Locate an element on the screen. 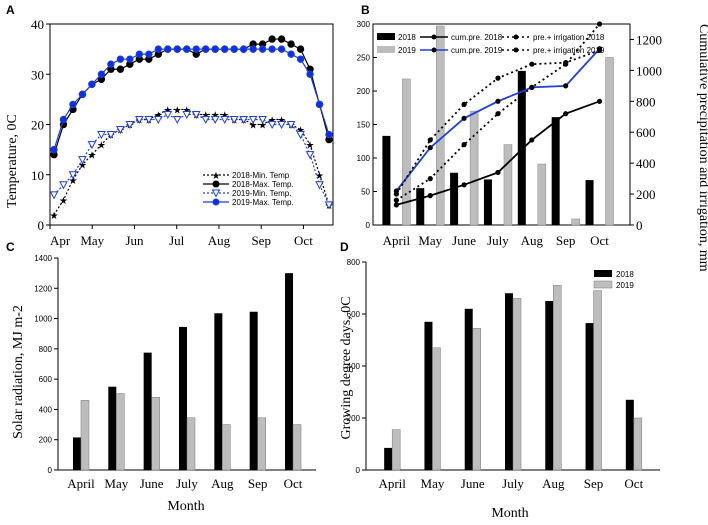 The width and height of the screenshot is (708, 525). panel-b-left-tick-label: 300 is located at coordinates (364, 24).